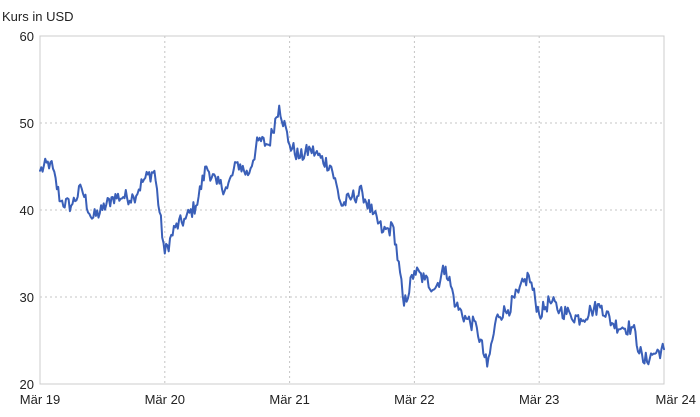 Image resolution: width=700 pixels, height=417 pixels. I want to click on x-tick-label: Mär 22, so click(414, 399).